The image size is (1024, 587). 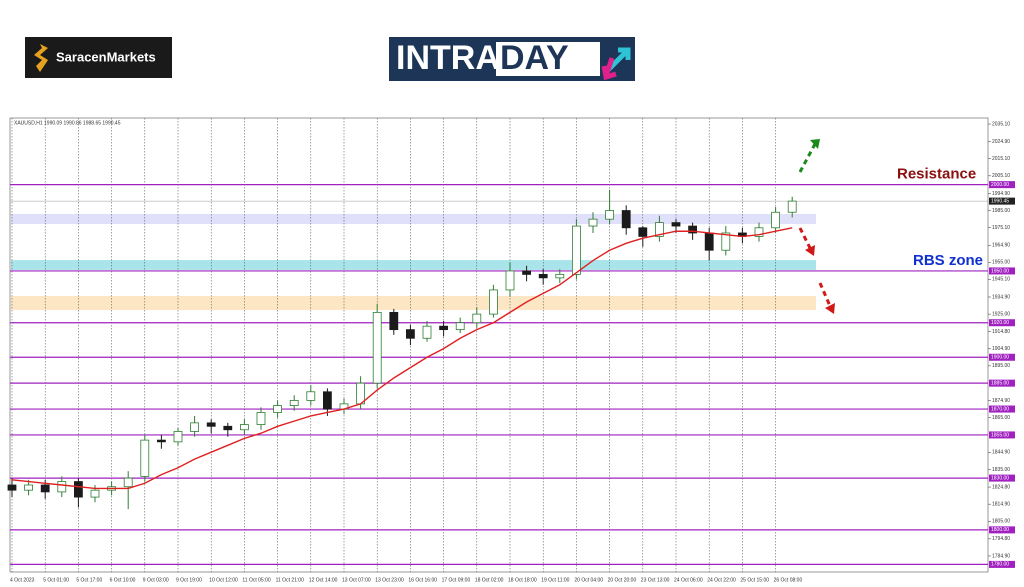 I want to click on level-label: 2000.00, so click(x=1000, y=185).